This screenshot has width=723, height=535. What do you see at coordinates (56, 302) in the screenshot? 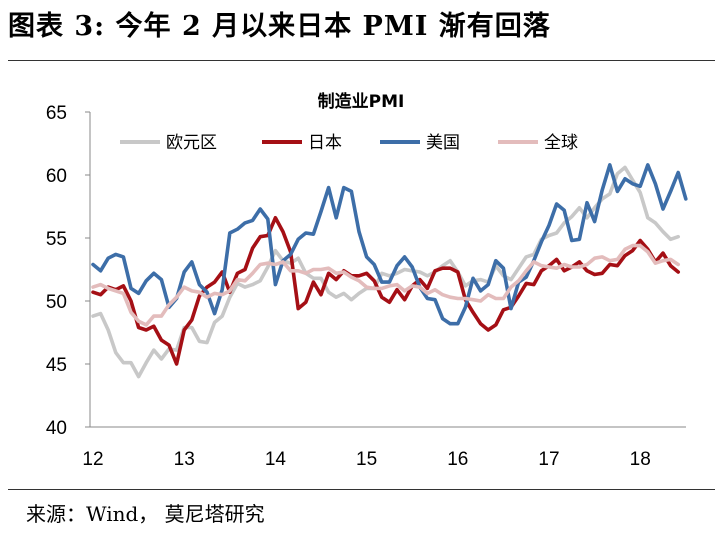
I see `y-tick-label: 50` at bounding box center [56, 302].